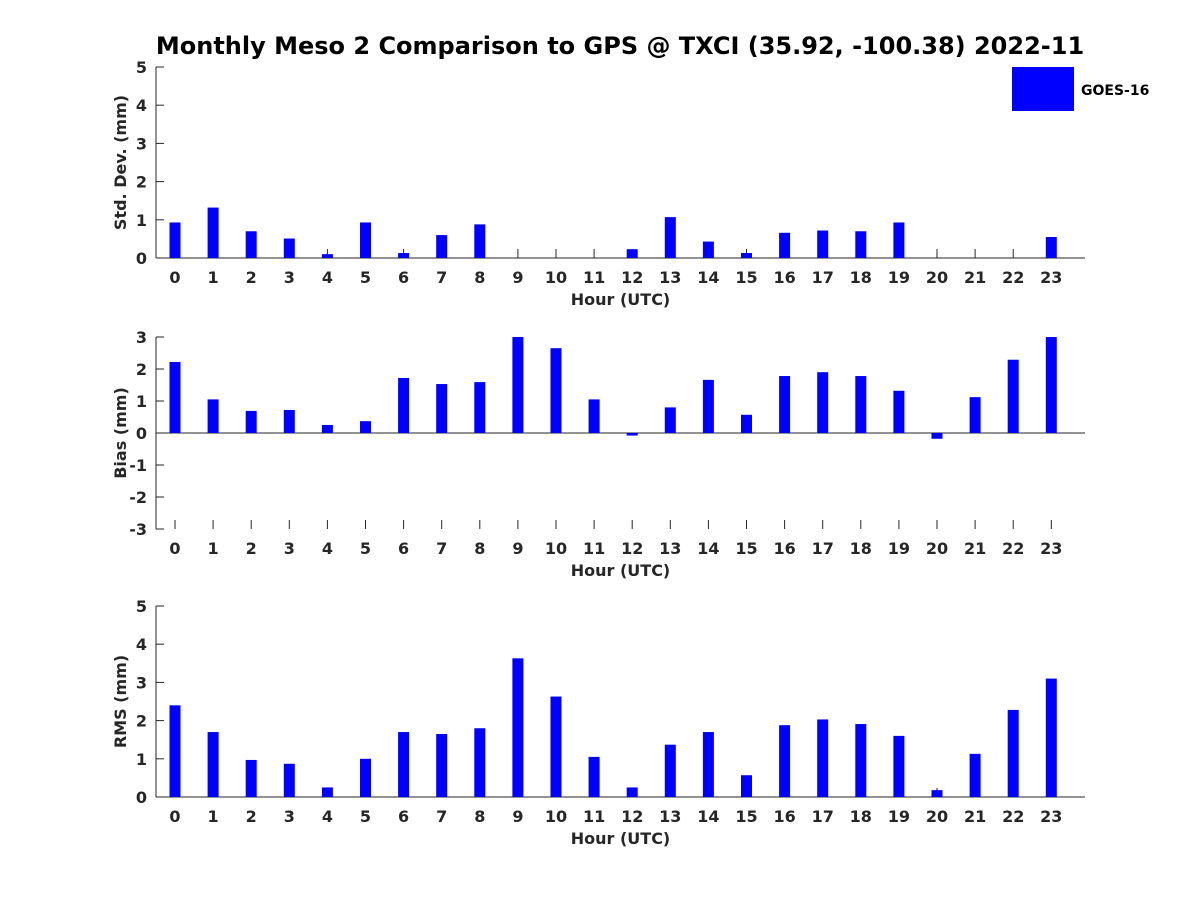 The image size is (1200, 900). What do you see at coordinates (141, 258) in the screenshot?
I see `std-dev-y-tick-label: 0` at bounding box center [141, 258].